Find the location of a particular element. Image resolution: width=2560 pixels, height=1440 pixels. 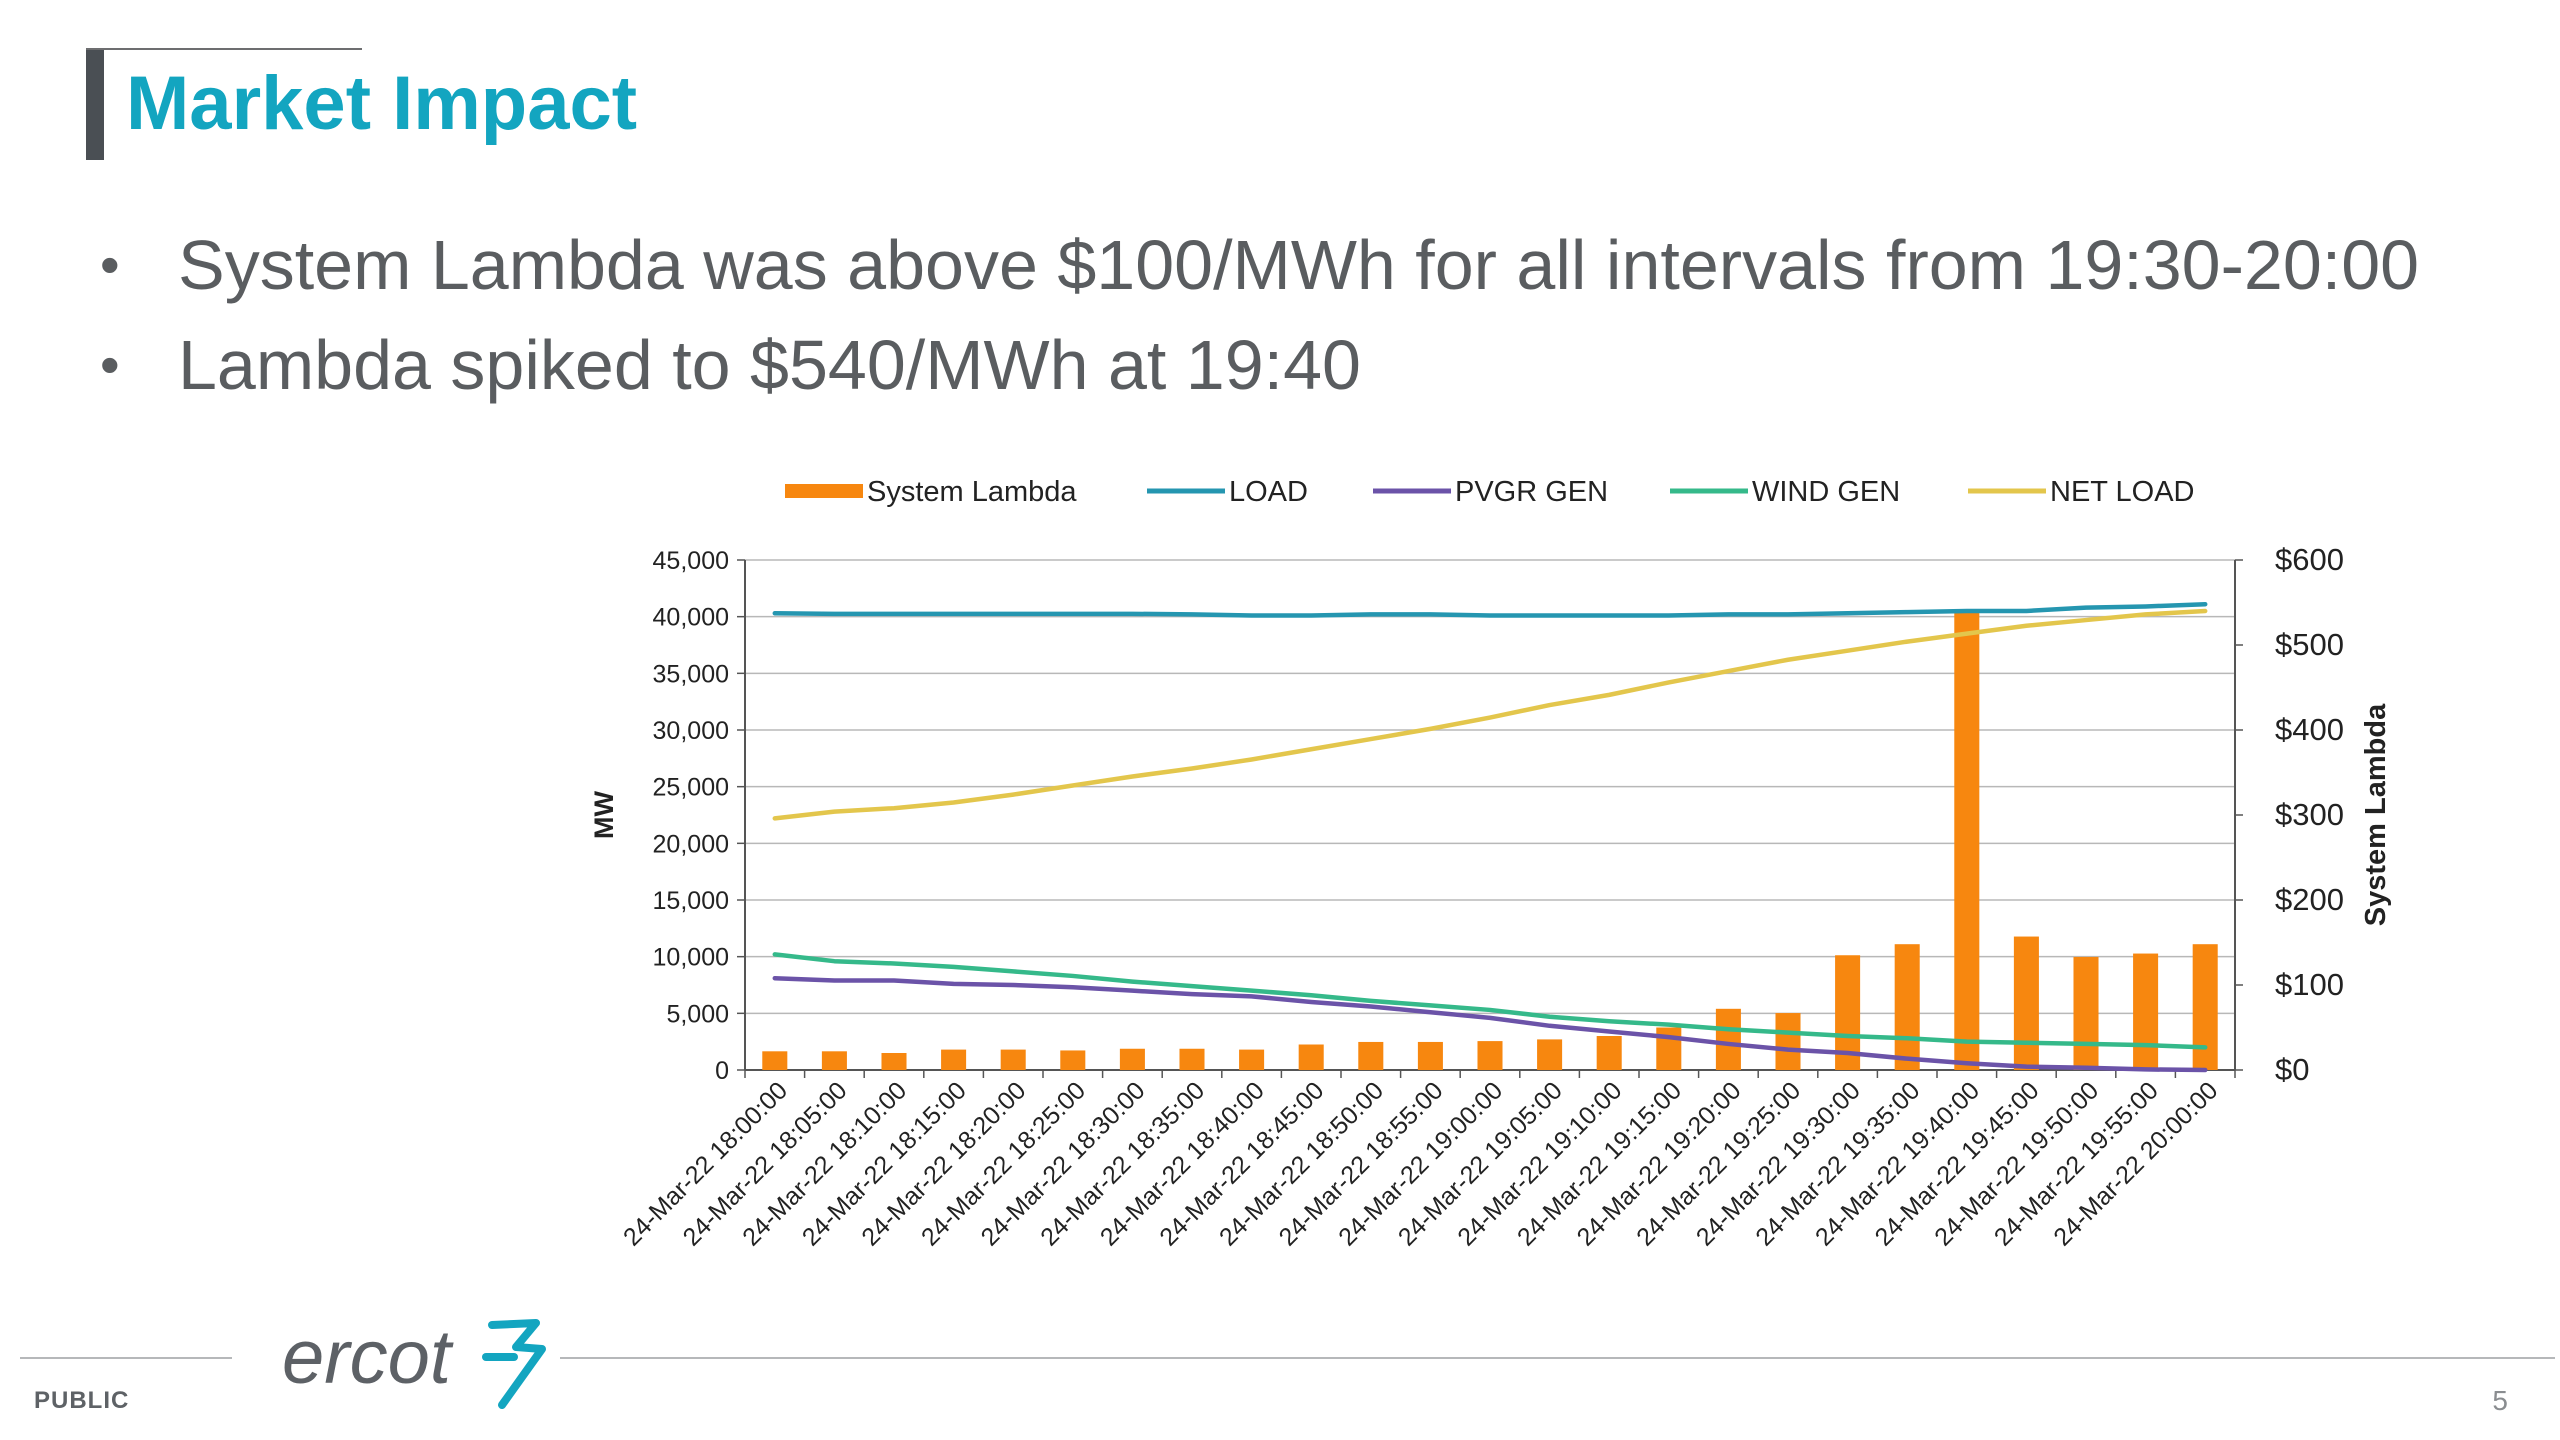

legend-label: LOAD is located at coordinates (1268, 492).